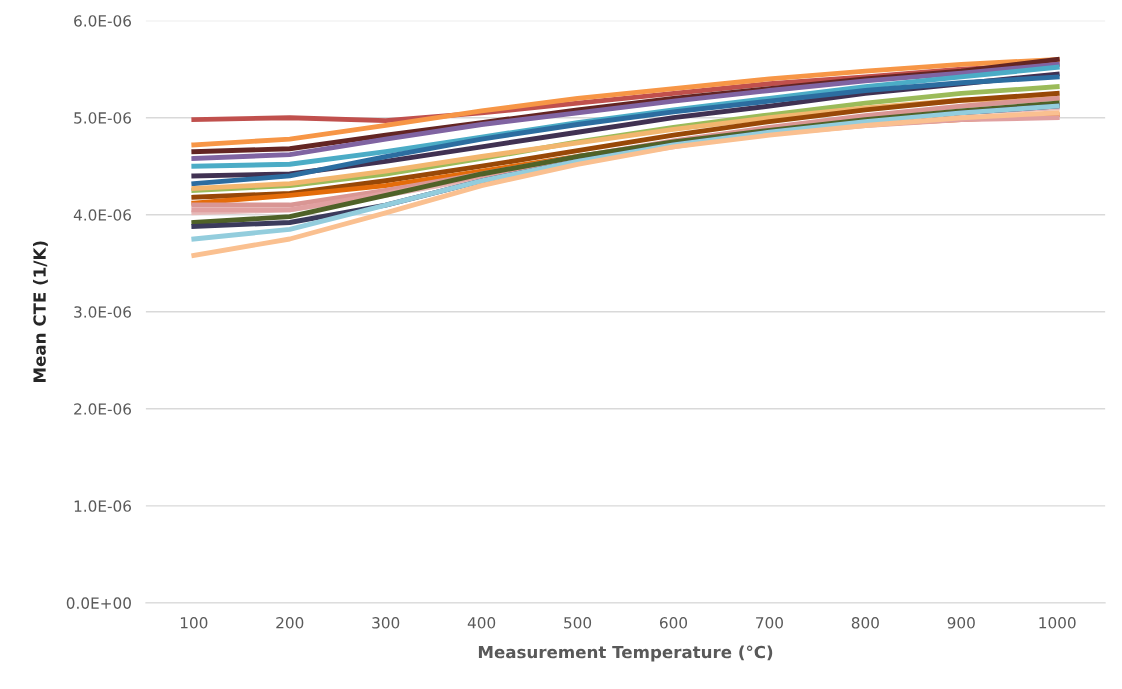 The width and height of the screenshot is (1122, 689). I want to click on x-tick-label: 600, so click(673, 623).